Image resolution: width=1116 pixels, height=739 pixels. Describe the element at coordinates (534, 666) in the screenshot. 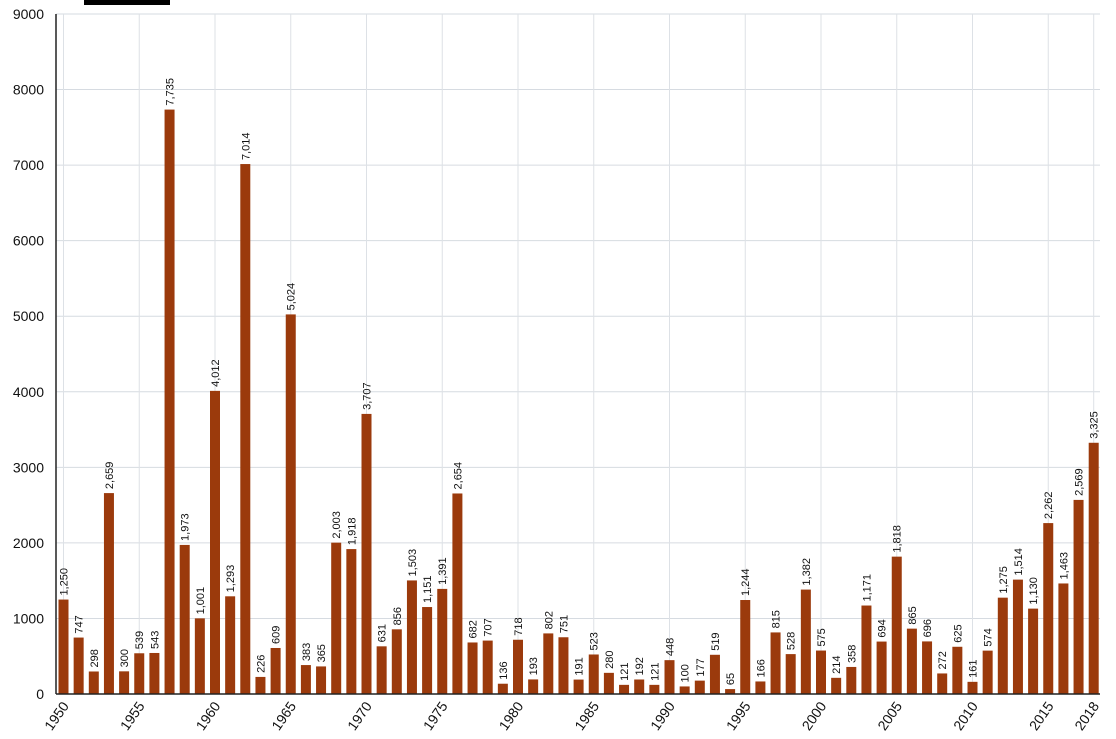

I see `bar-value-label: 193` at that location.